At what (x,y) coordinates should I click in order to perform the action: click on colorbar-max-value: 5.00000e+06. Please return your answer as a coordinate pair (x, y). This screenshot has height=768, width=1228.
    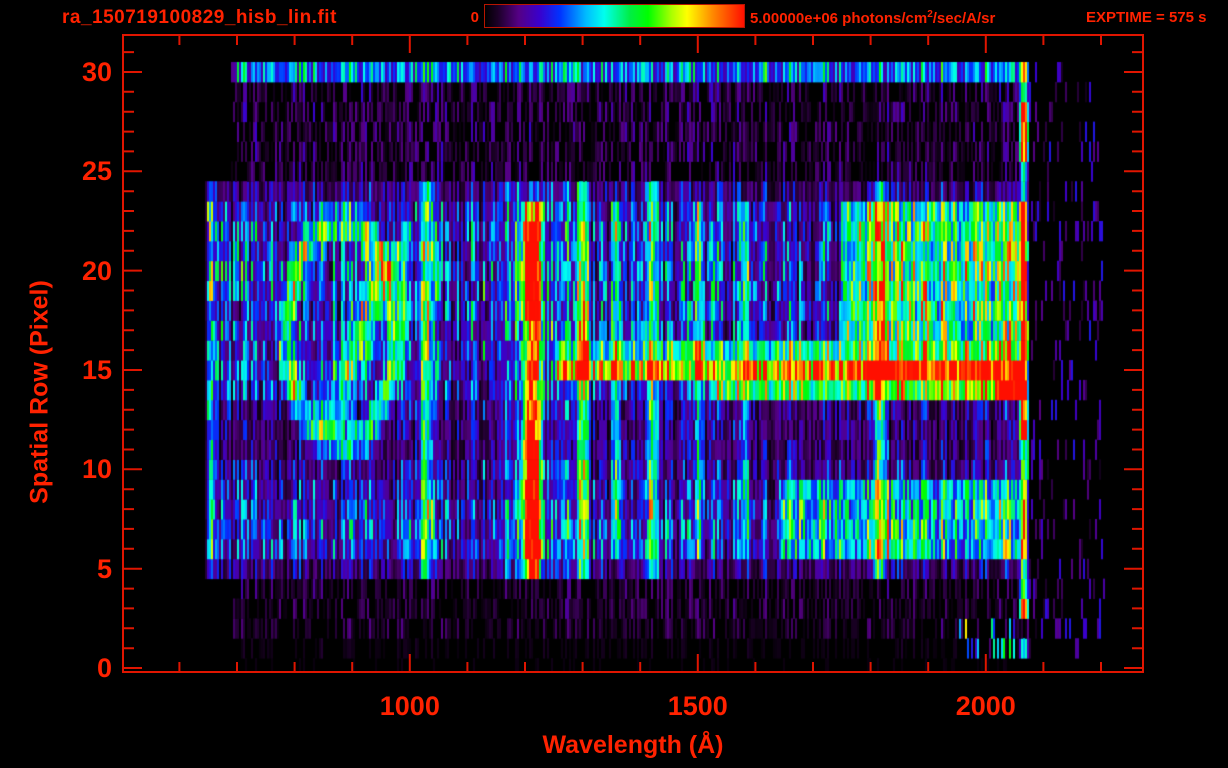
    Looking at the image, I should click on (794, 18).